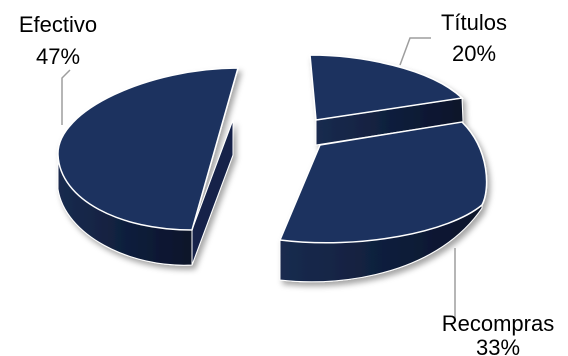 The width and height of the screenshot is (568, 356). I want to click on pie-slice-efectivo-top, so click(148, 149).